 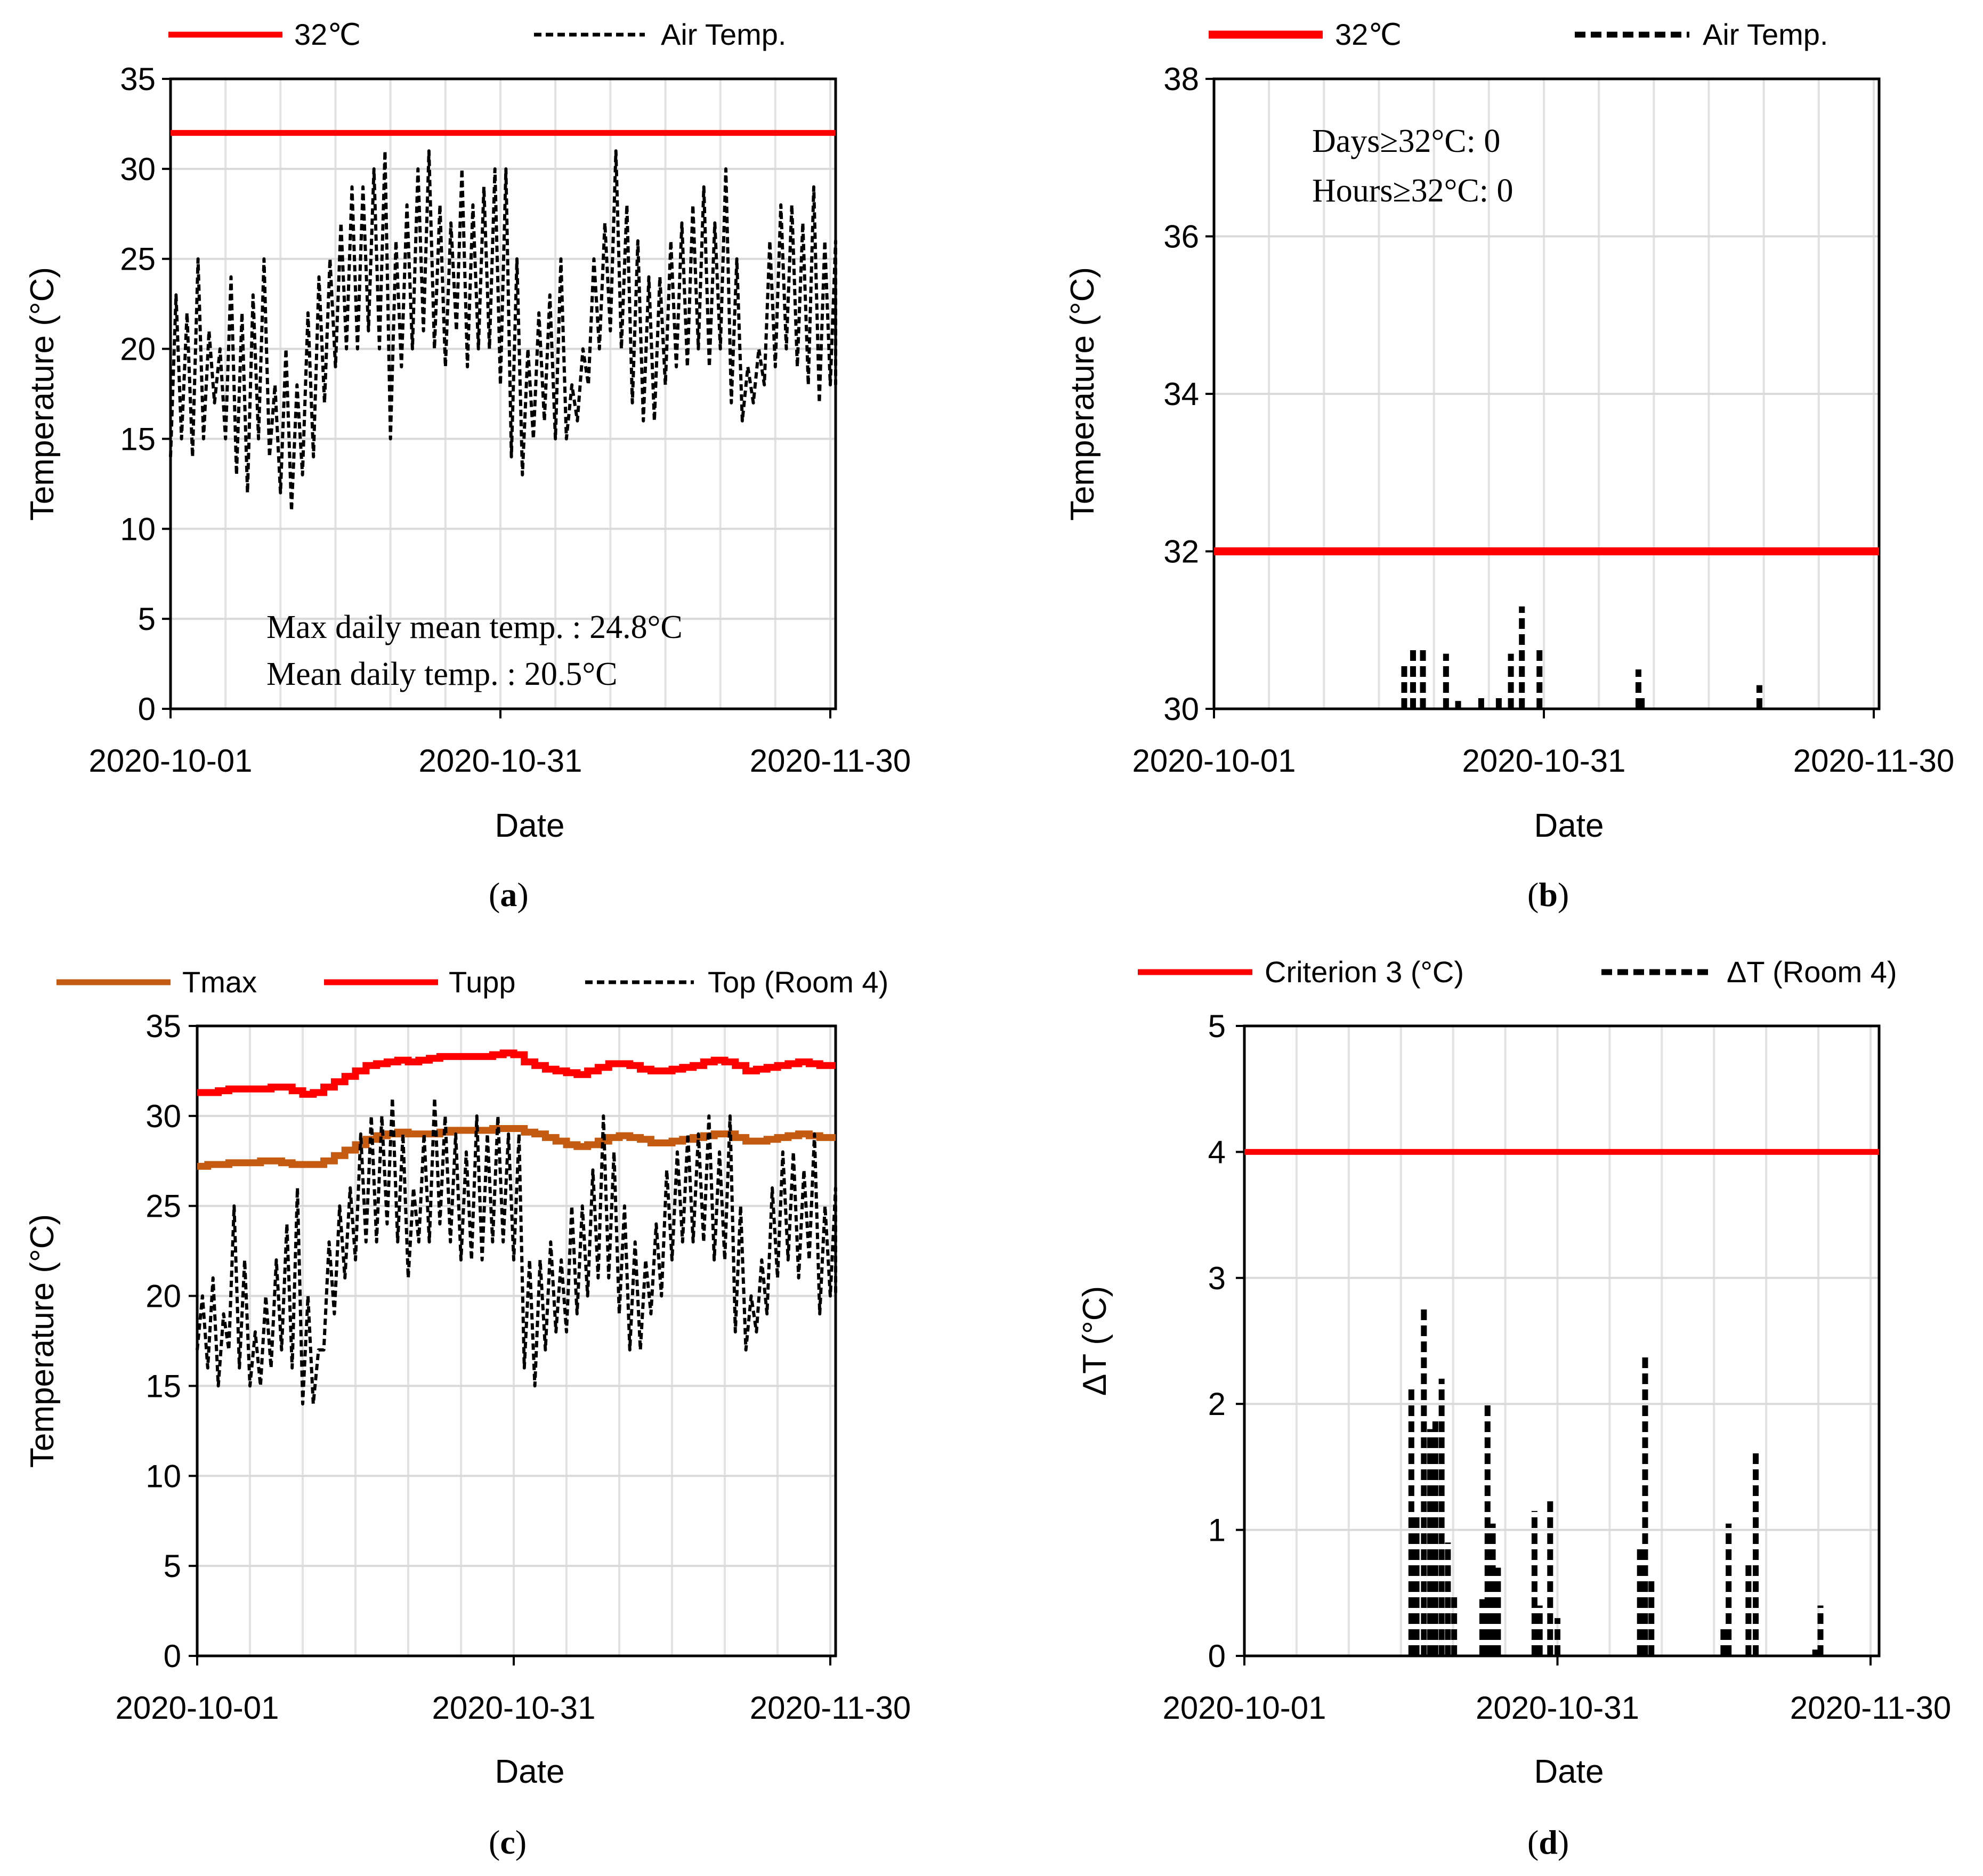 What do you see at coordinates (482, 982) in the screenshot?
I see `legend-label-tupp: Tupp` at bounding box center [482, 982].